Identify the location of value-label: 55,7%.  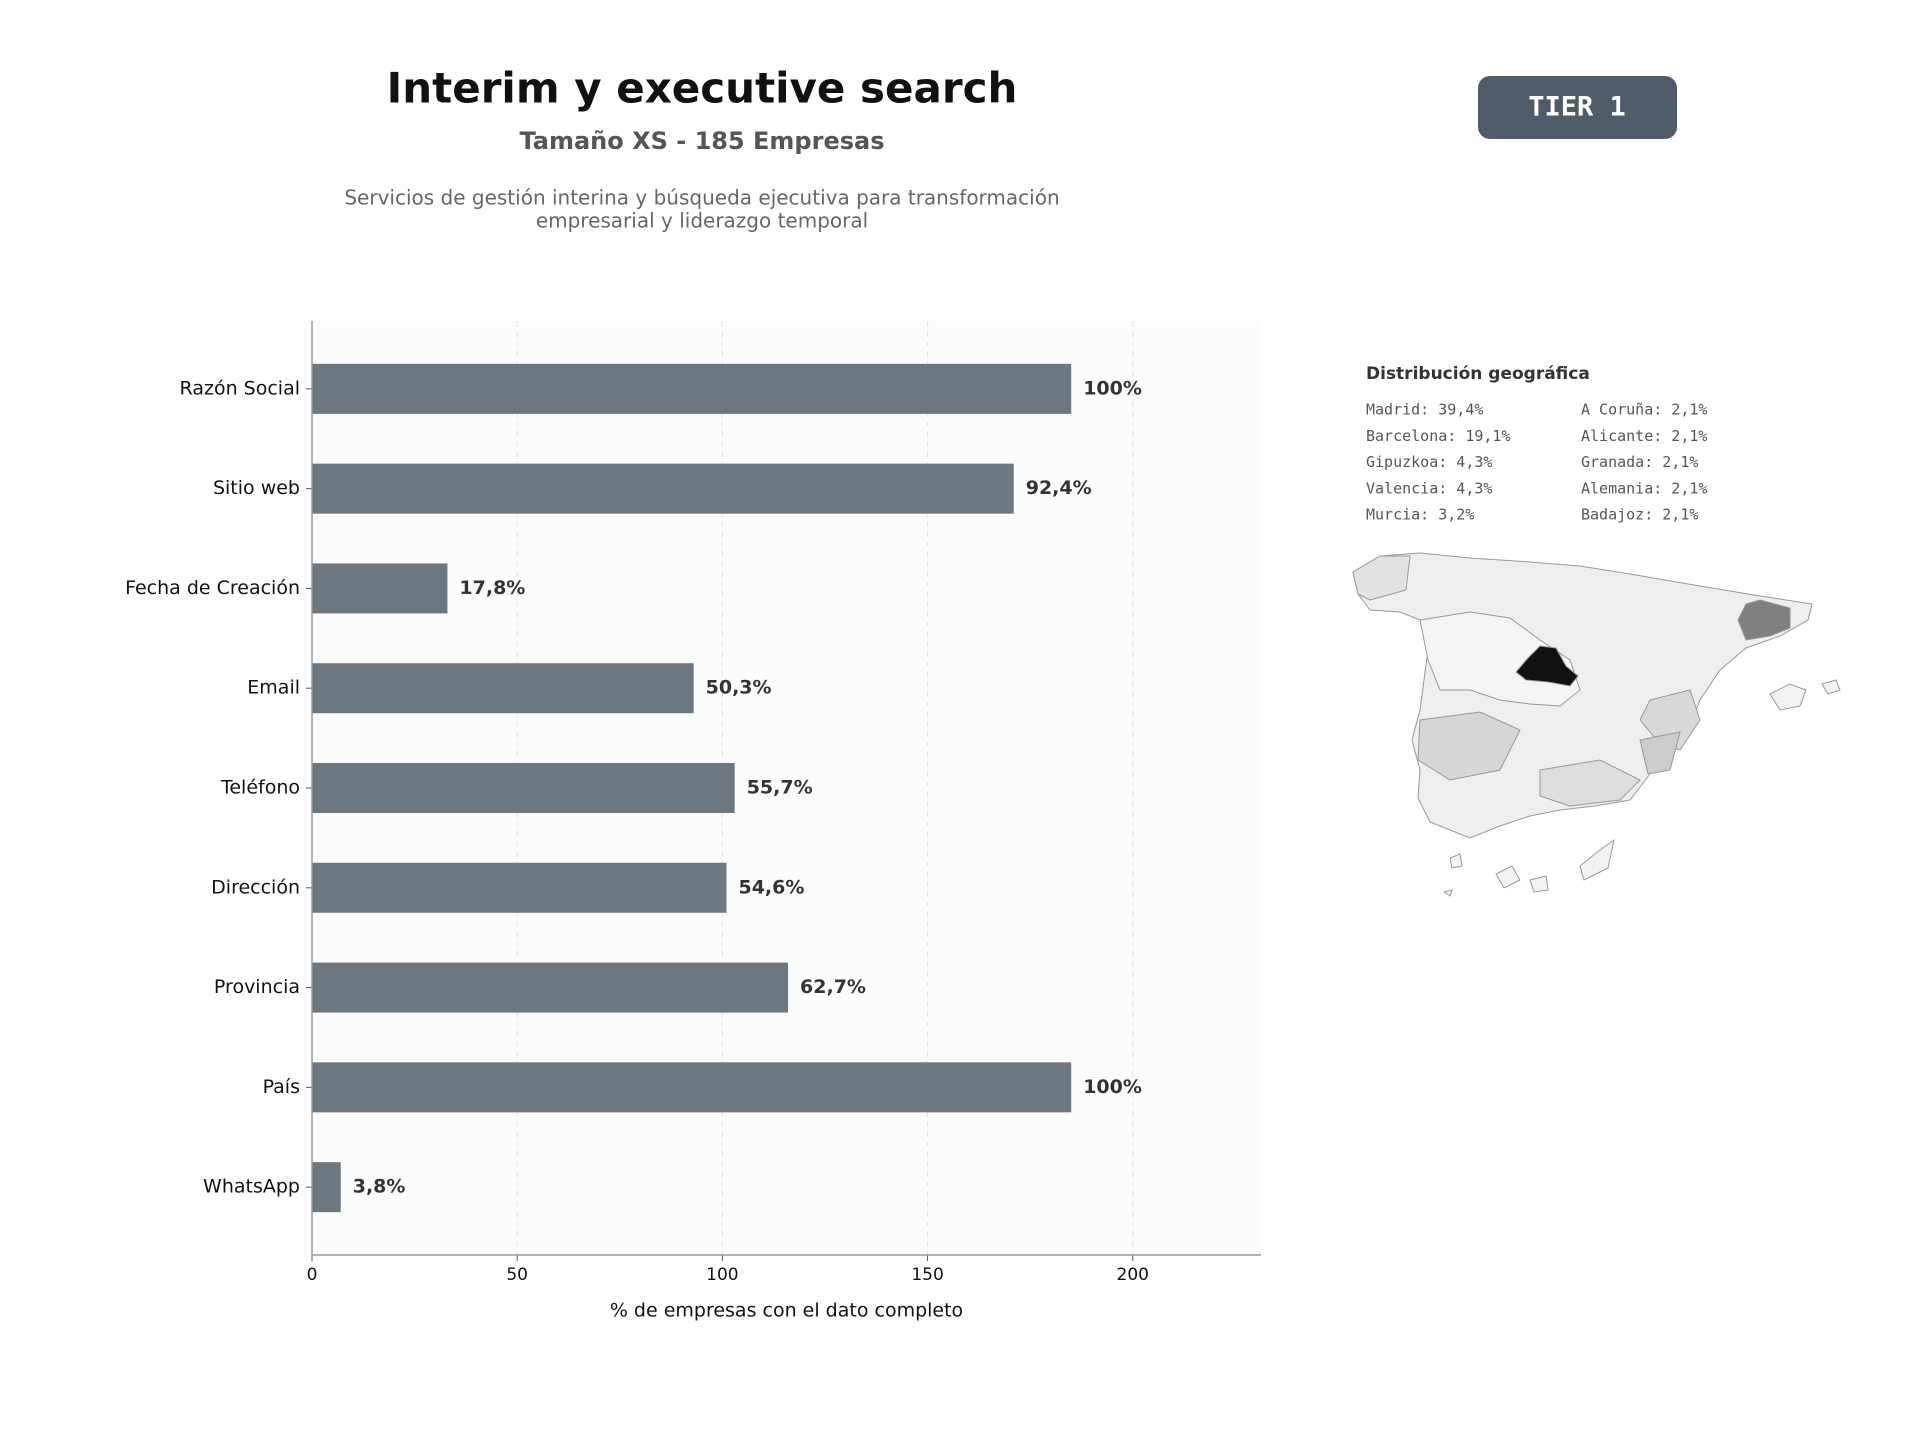
(780, 788).